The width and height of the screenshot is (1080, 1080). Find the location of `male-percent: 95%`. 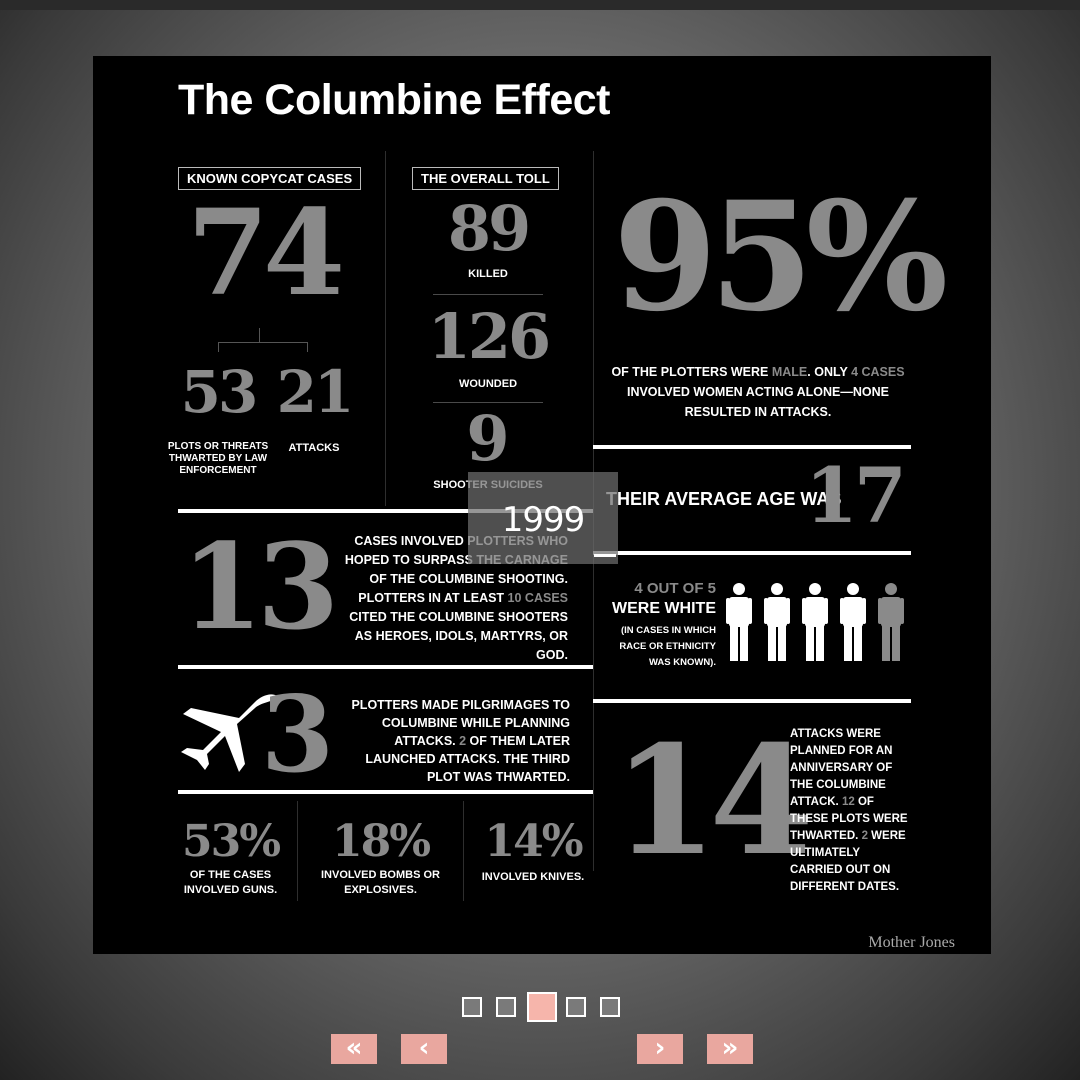

male-percent: 95% is located at coordinates (780, 257).